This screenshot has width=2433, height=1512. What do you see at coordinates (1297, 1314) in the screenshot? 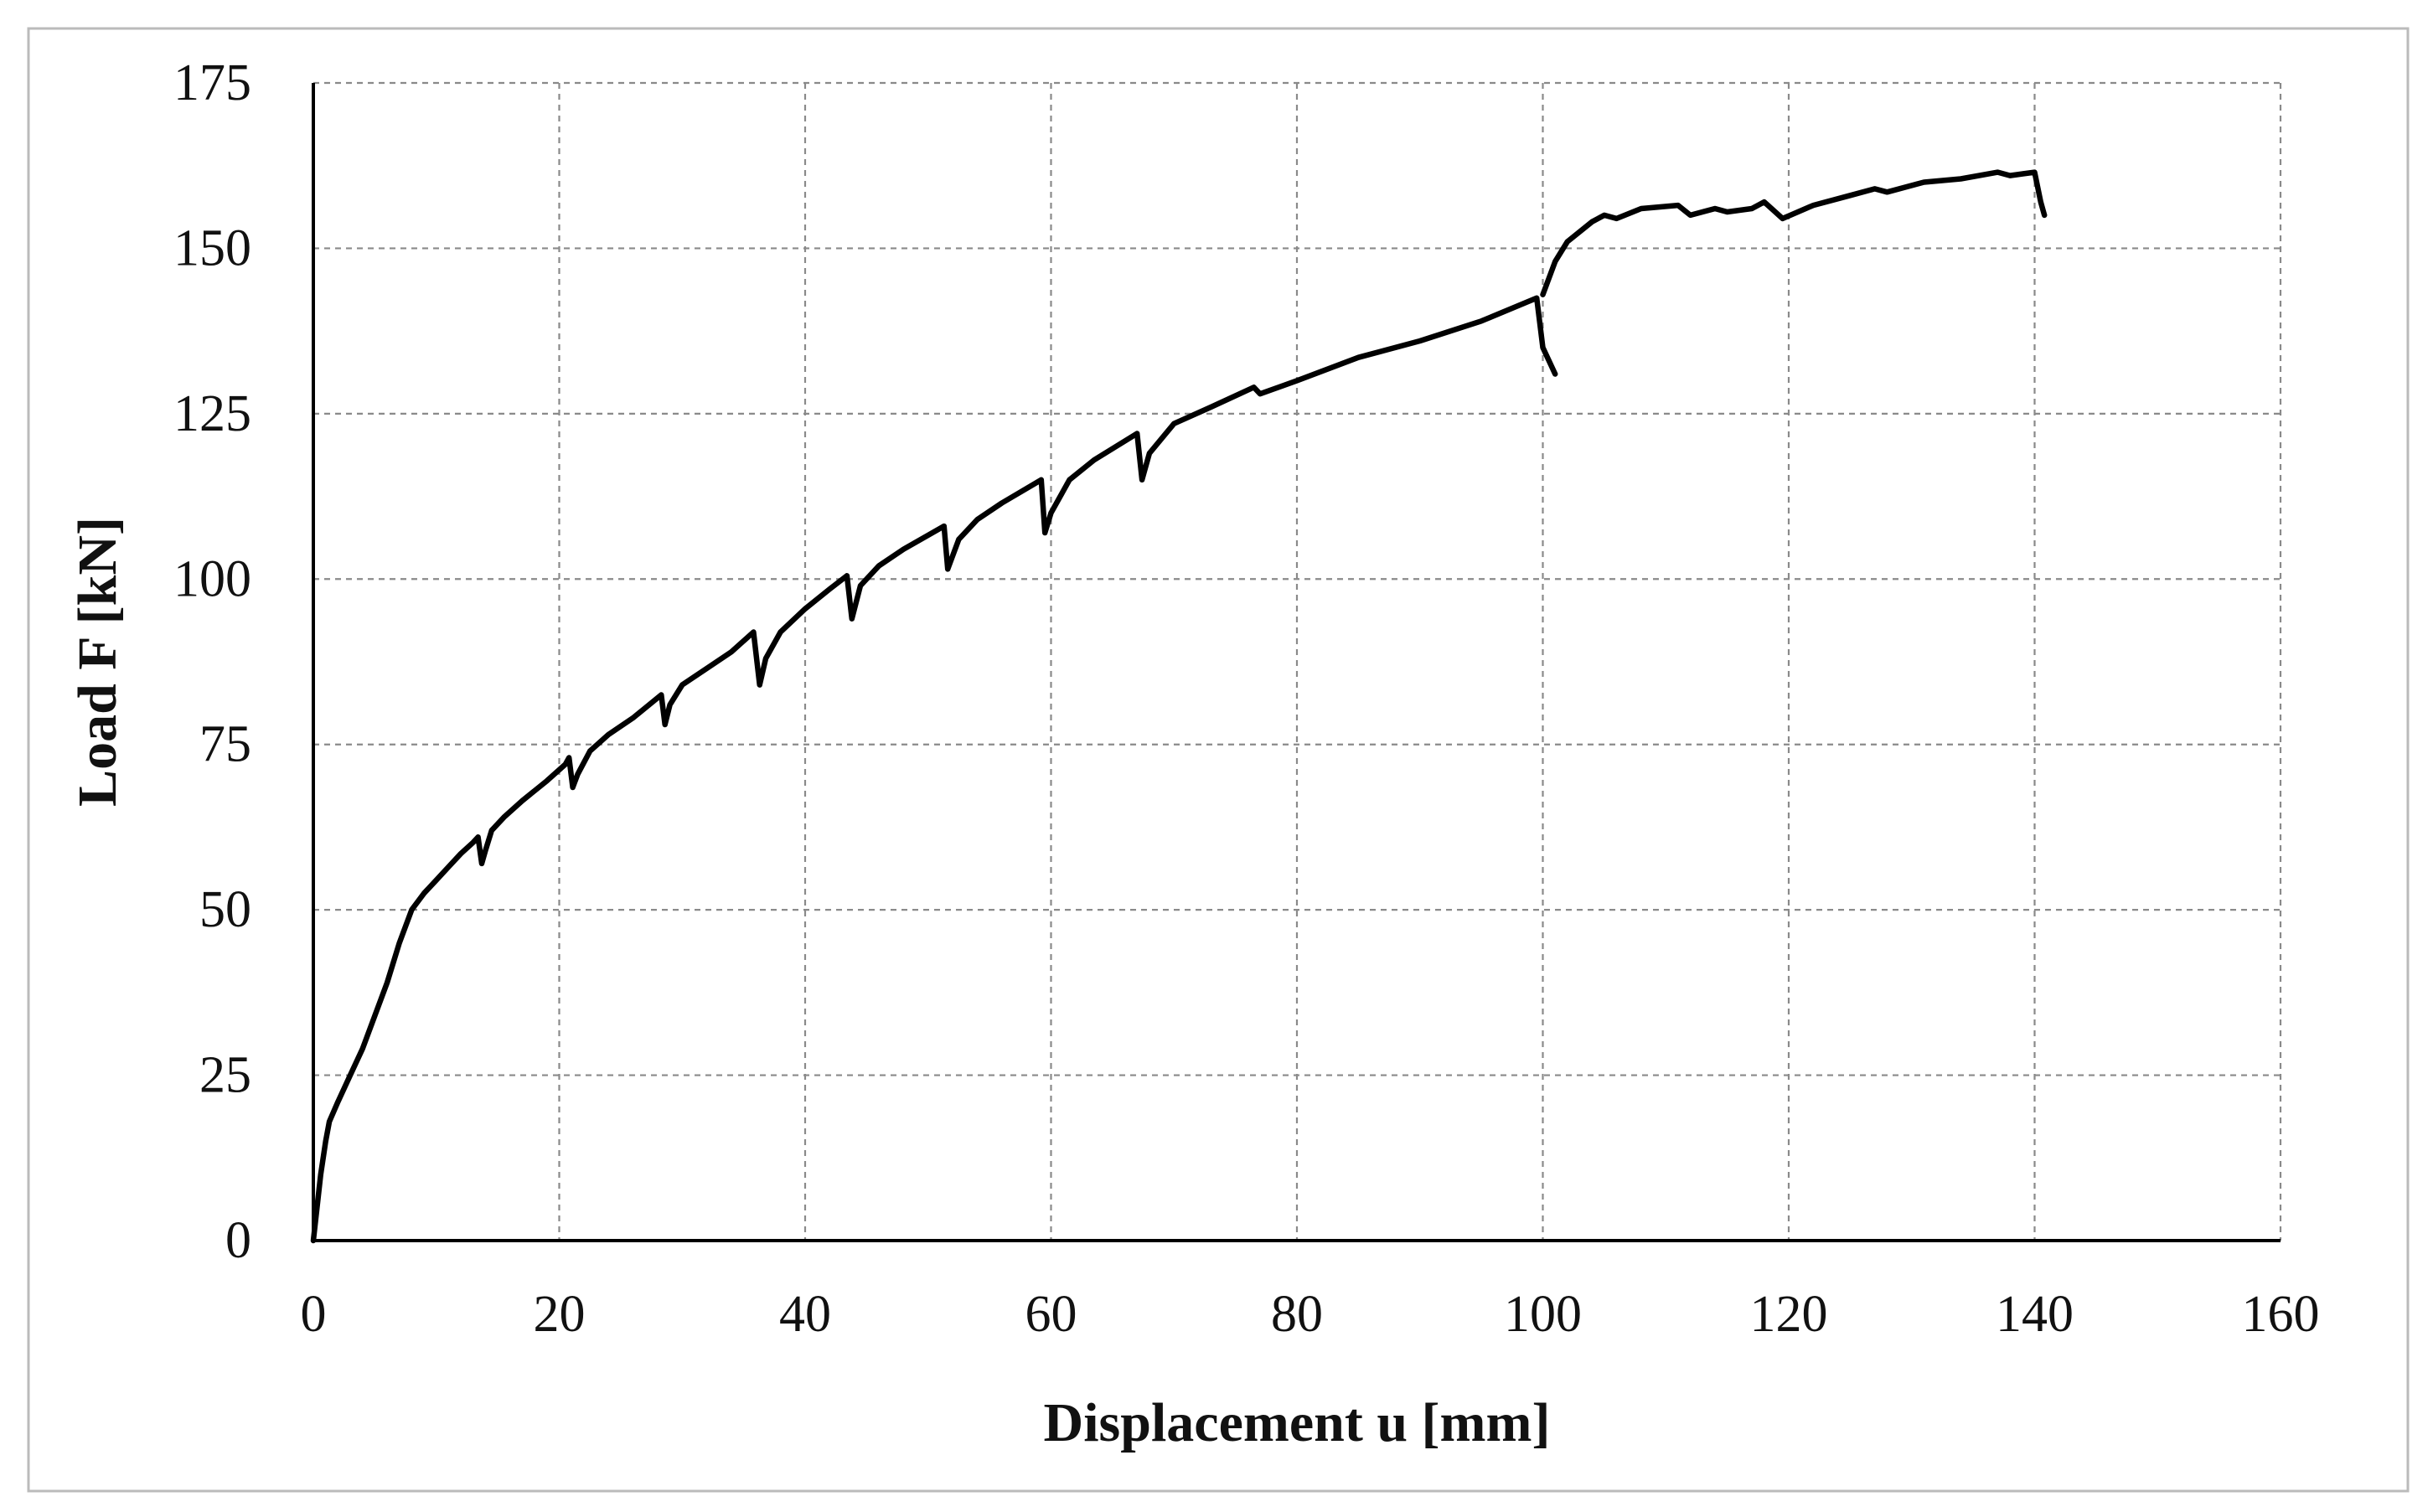
I see `x-tick-label: 80` at bounding box center [1297, 1314].